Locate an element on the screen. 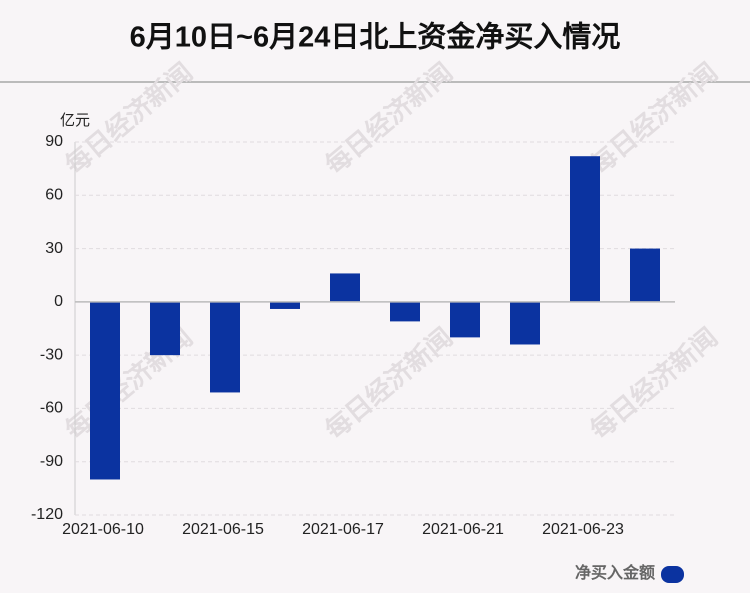 This screenshot has width=750, height=593. y-tick-label: -60 is located at coordinates (51, 408).